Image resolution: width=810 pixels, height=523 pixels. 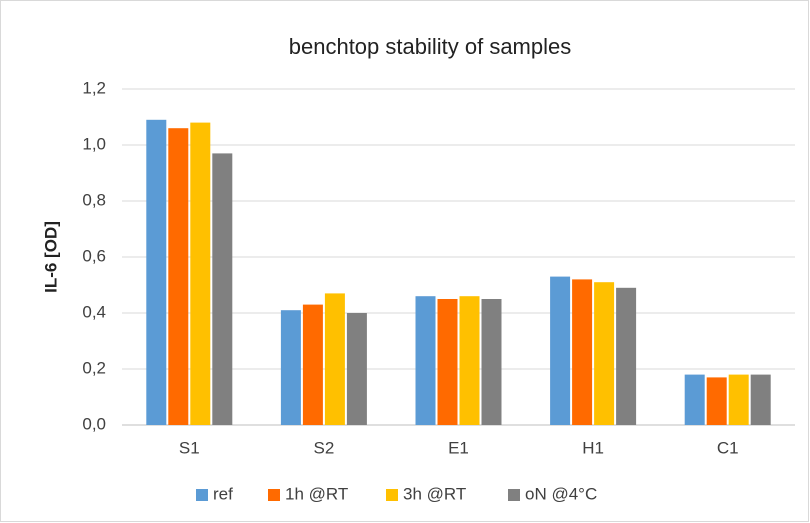 I want to click on y-tick-label: 0,8, so click(x=94, y=199).